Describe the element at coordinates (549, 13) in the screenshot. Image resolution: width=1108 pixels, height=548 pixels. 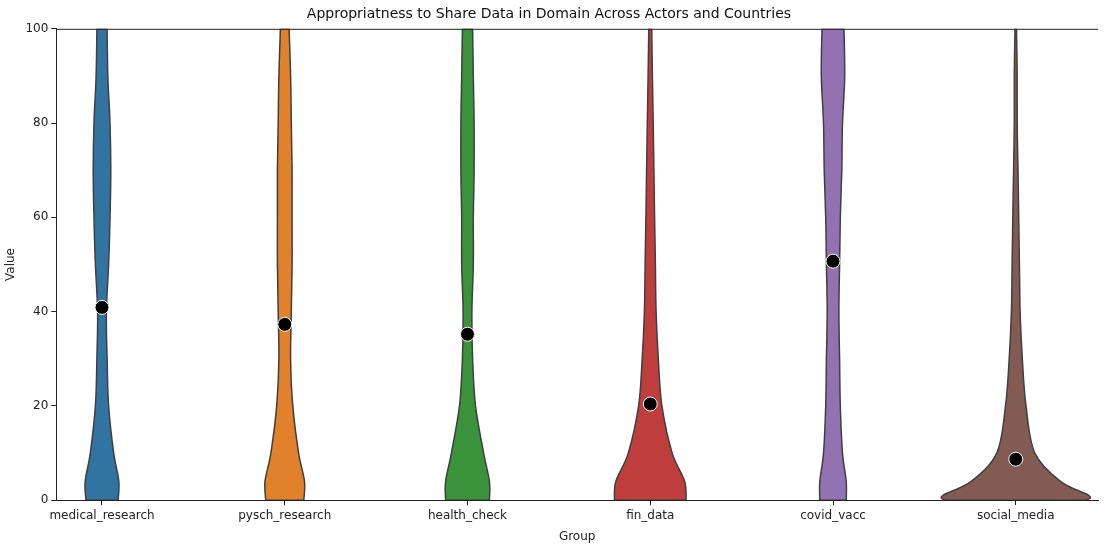
I see `chart-title: Appropriatness to Share Data in Domain Across Actors and Countries` at that location.